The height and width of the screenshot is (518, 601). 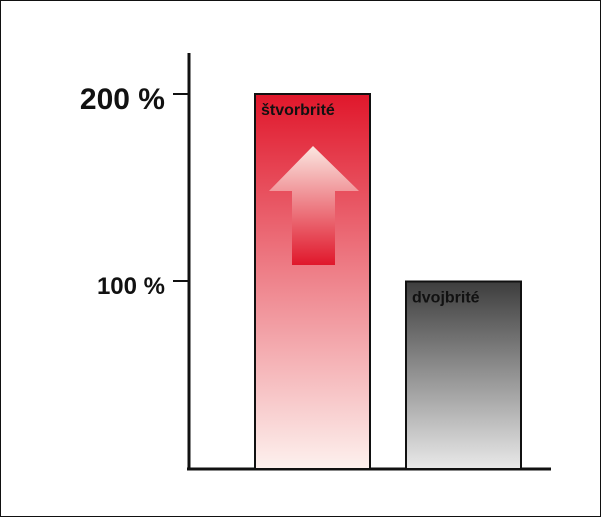 I want to click on y-tick-label-200: 200 %, so click(x=122, y=99).